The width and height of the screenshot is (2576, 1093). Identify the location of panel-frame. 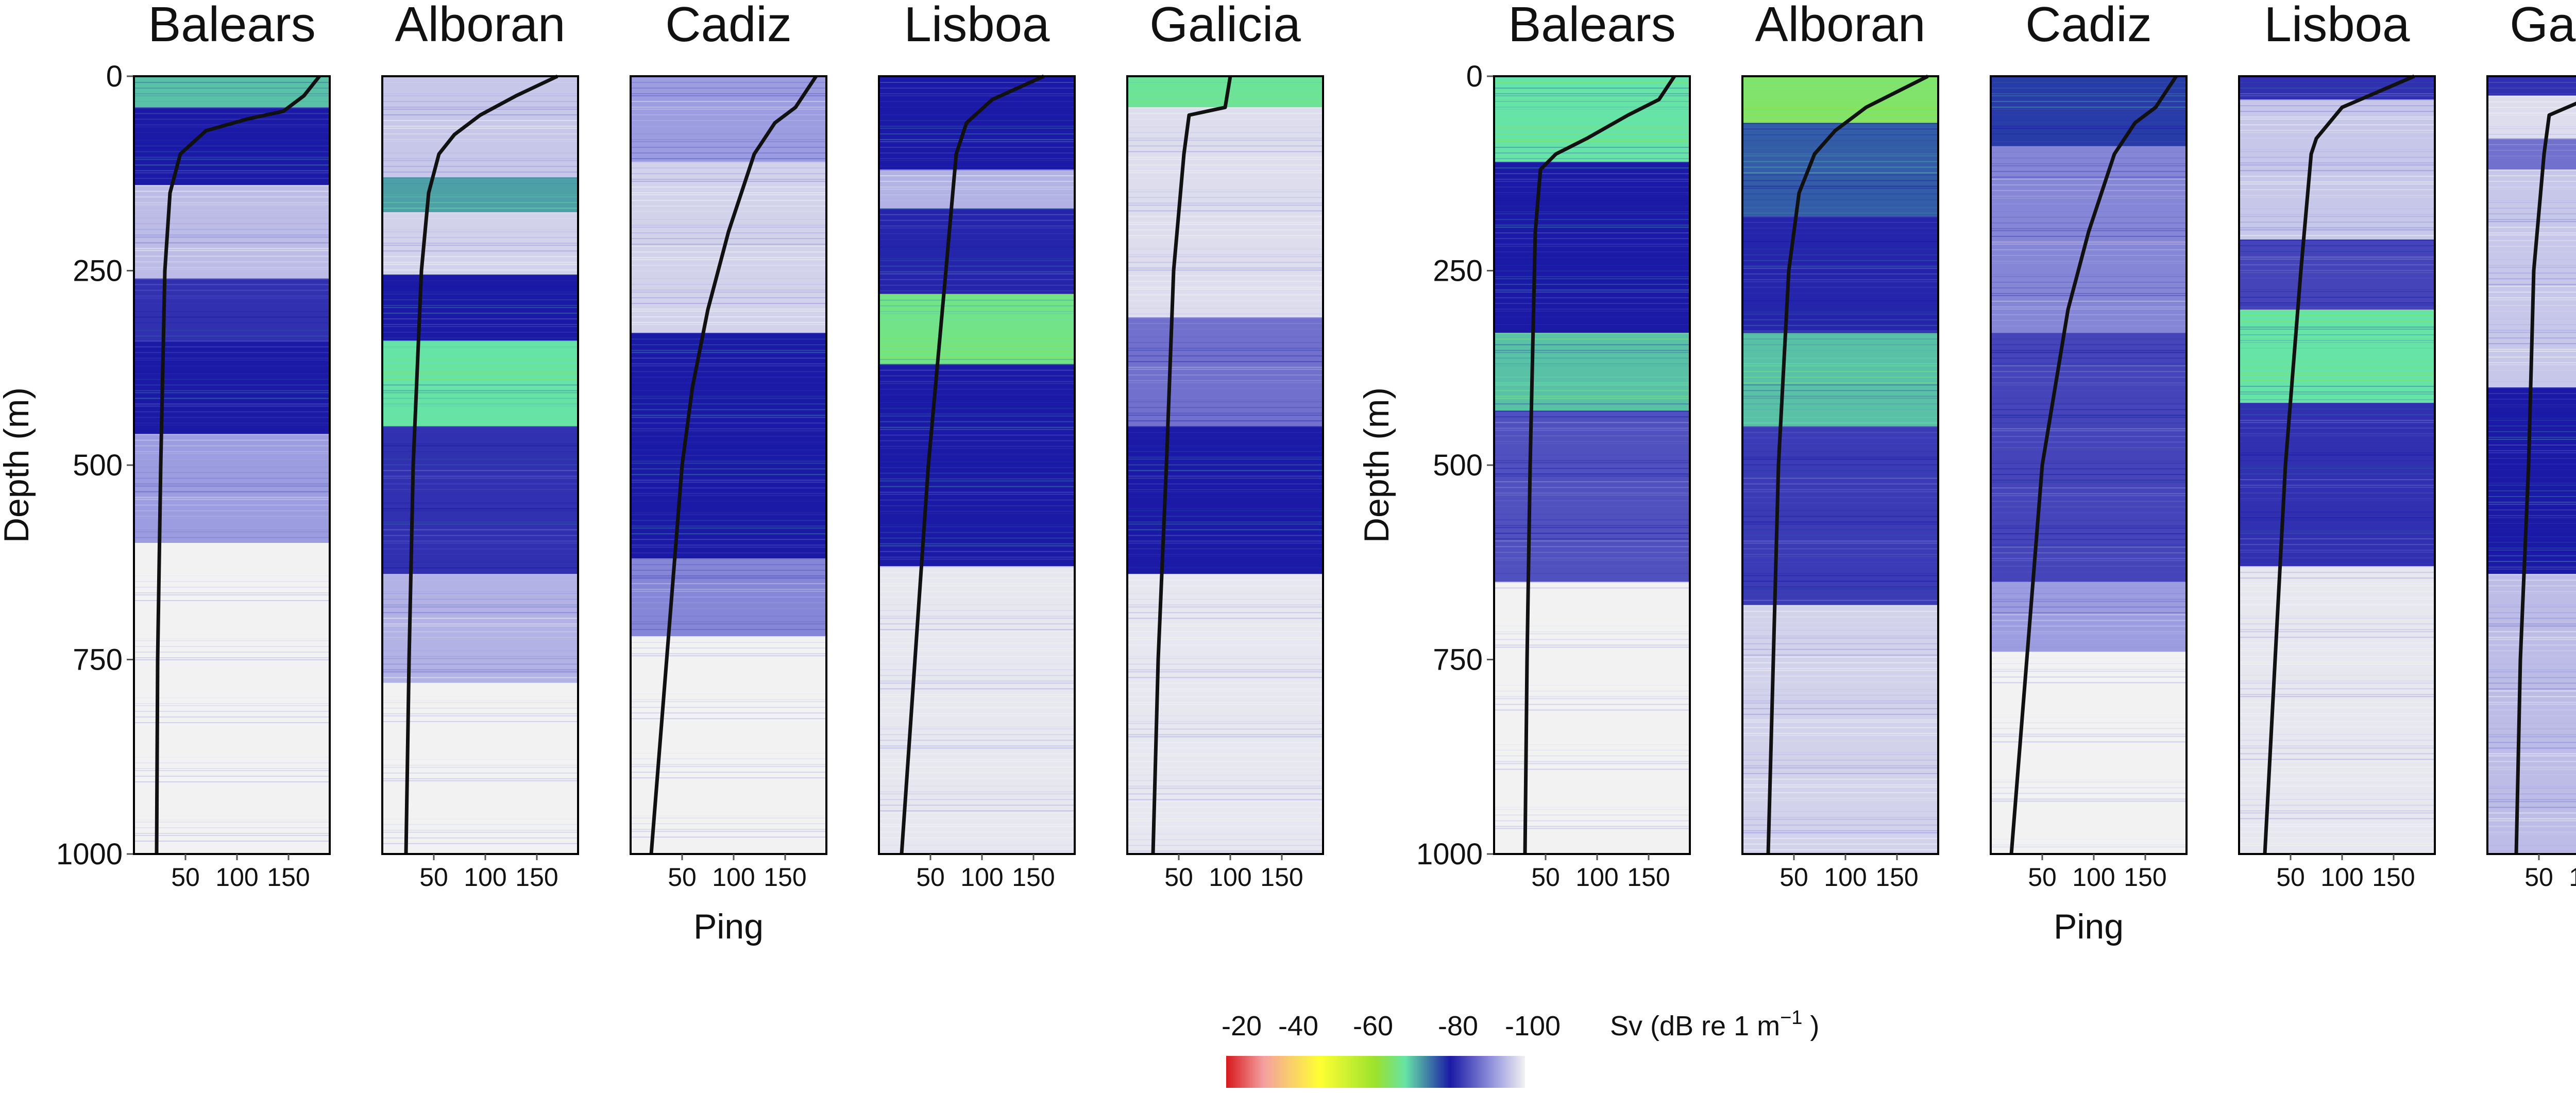
(2531, 465).